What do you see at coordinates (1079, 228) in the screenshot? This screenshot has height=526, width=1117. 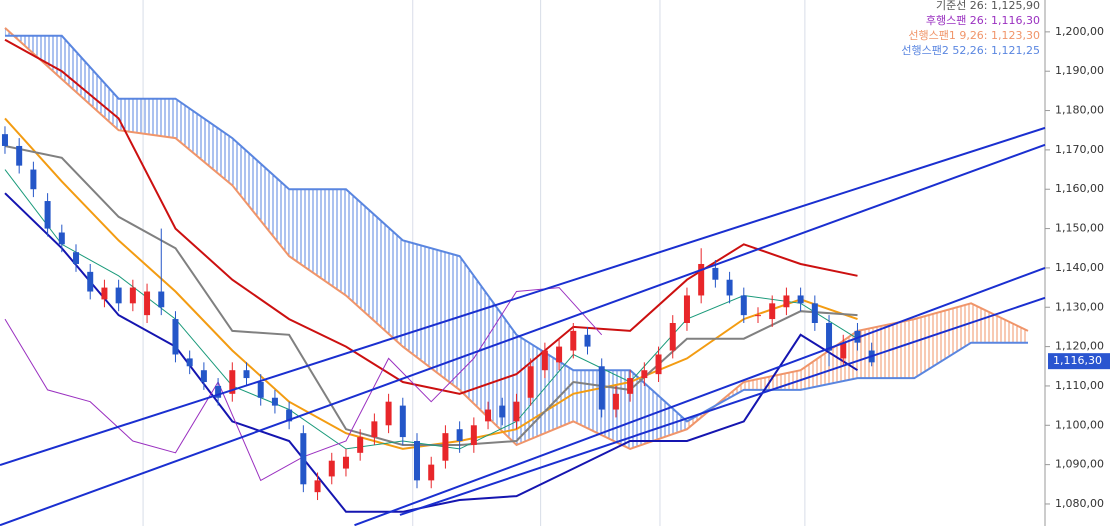 I see `y-tick-label: 1,150,00` at bounding box center [1079, 228].